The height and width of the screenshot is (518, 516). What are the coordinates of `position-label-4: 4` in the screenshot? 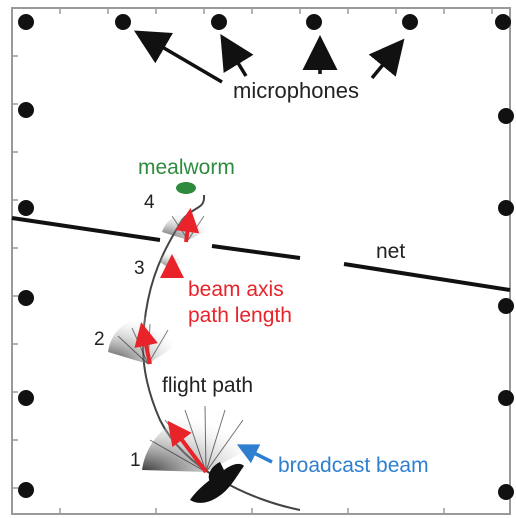 It's located at (149, 202).